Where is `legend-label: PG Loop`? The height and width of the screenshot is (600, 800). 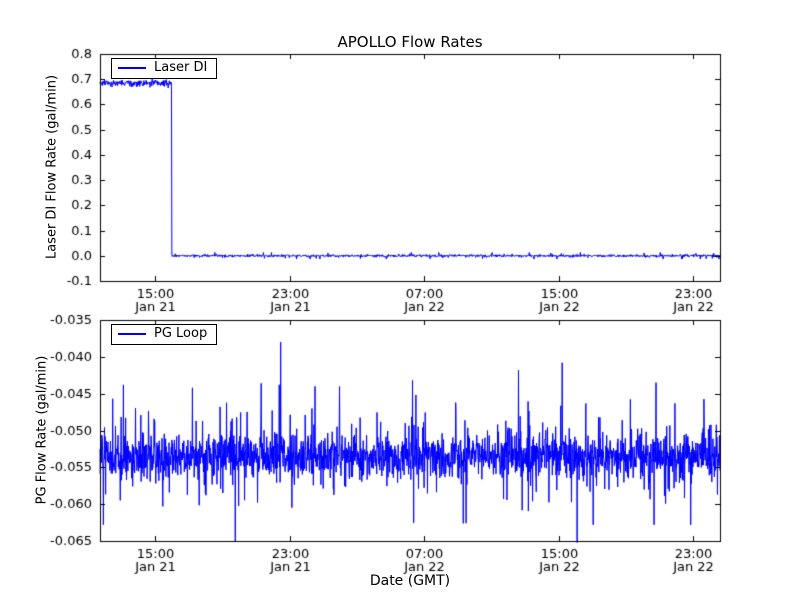
legend-label: PG Loop is located at coordinates (181, 333).